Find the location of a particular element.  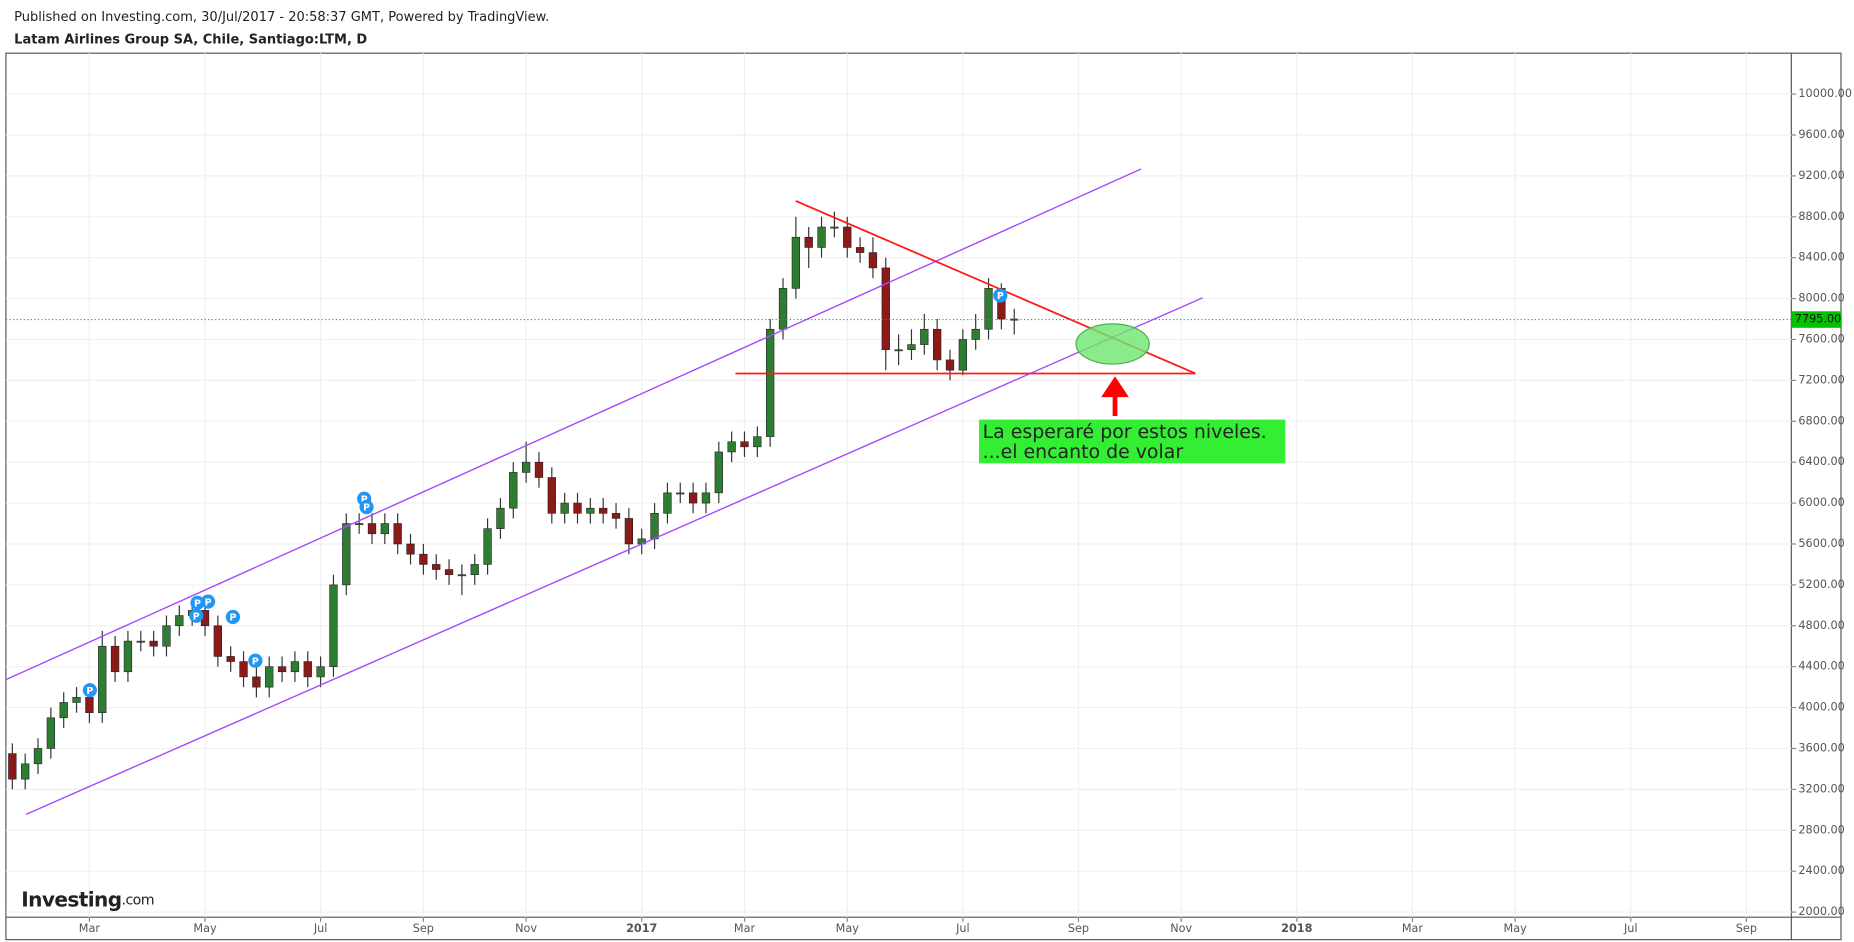

y-tick-label: 2800.00 is located at coordinates (1821, 829).